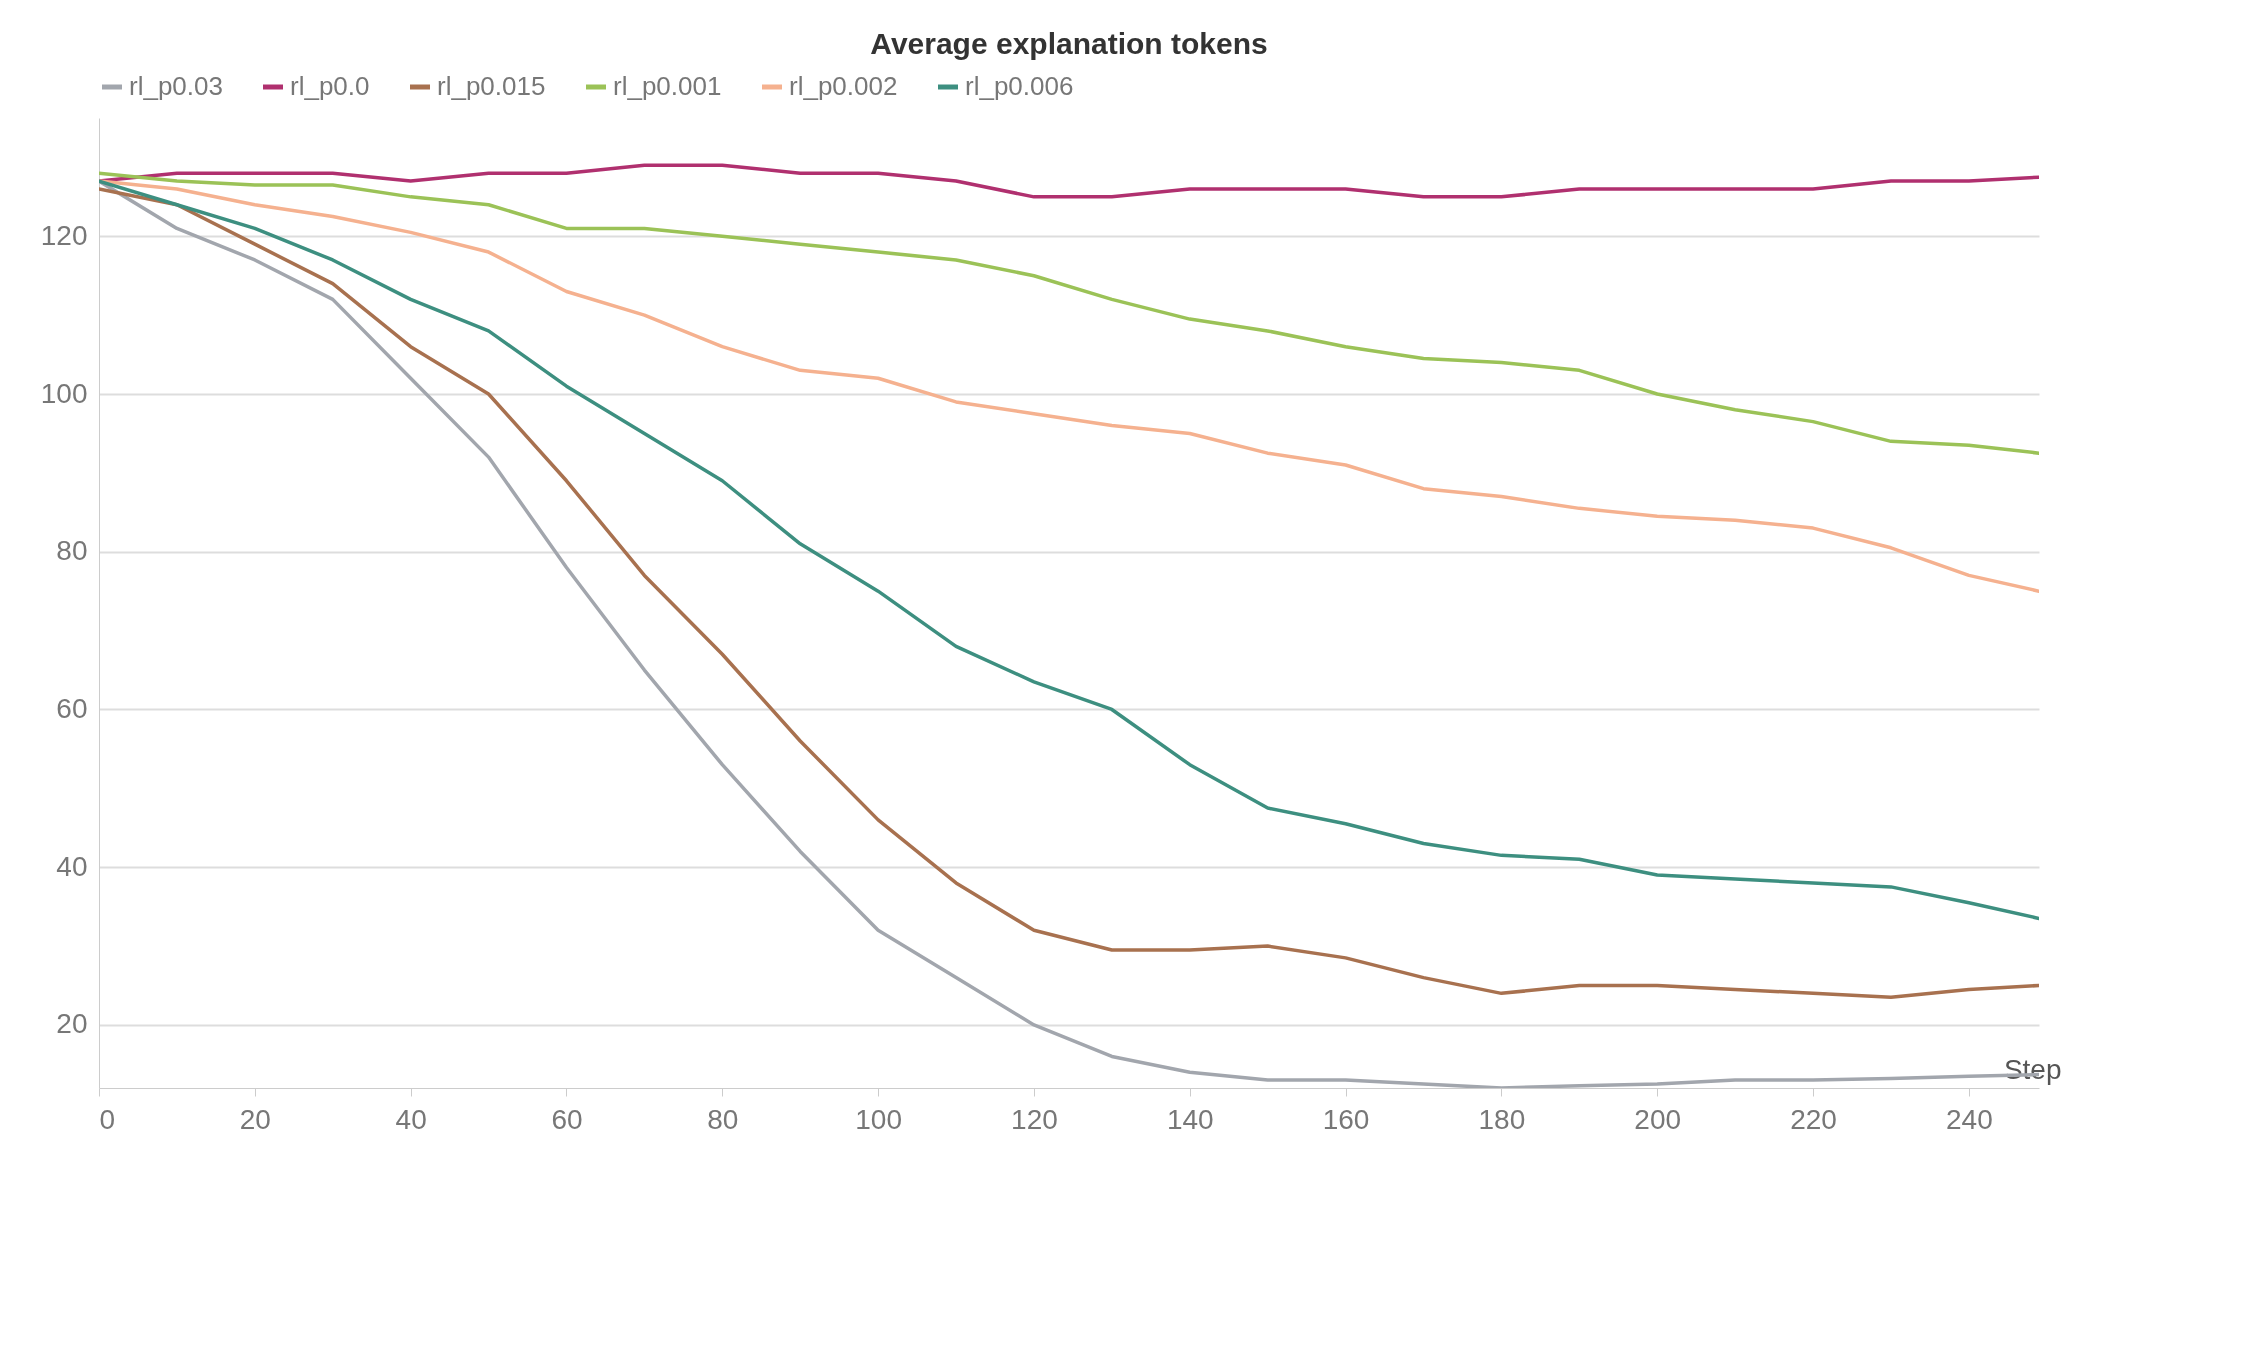  What do you see at coordinates (1658, 1119) in the screenshot?
I see `x-tick-label: 200` at bounding box center [1658, 1119].